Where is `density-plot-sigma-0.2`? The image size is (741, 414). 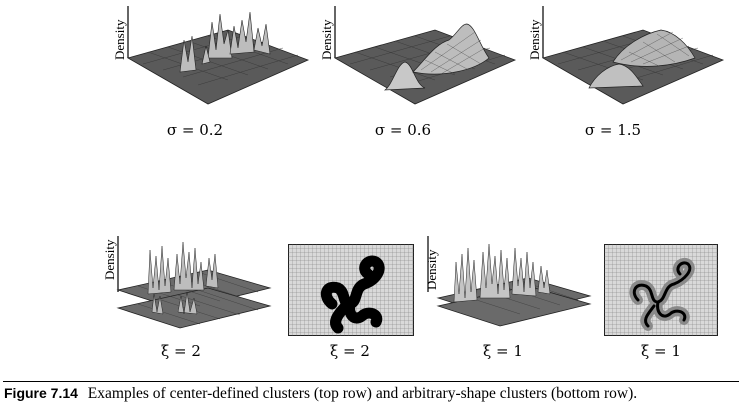
density-plot-sigma-0.2 is located at coordinates (218, 59).